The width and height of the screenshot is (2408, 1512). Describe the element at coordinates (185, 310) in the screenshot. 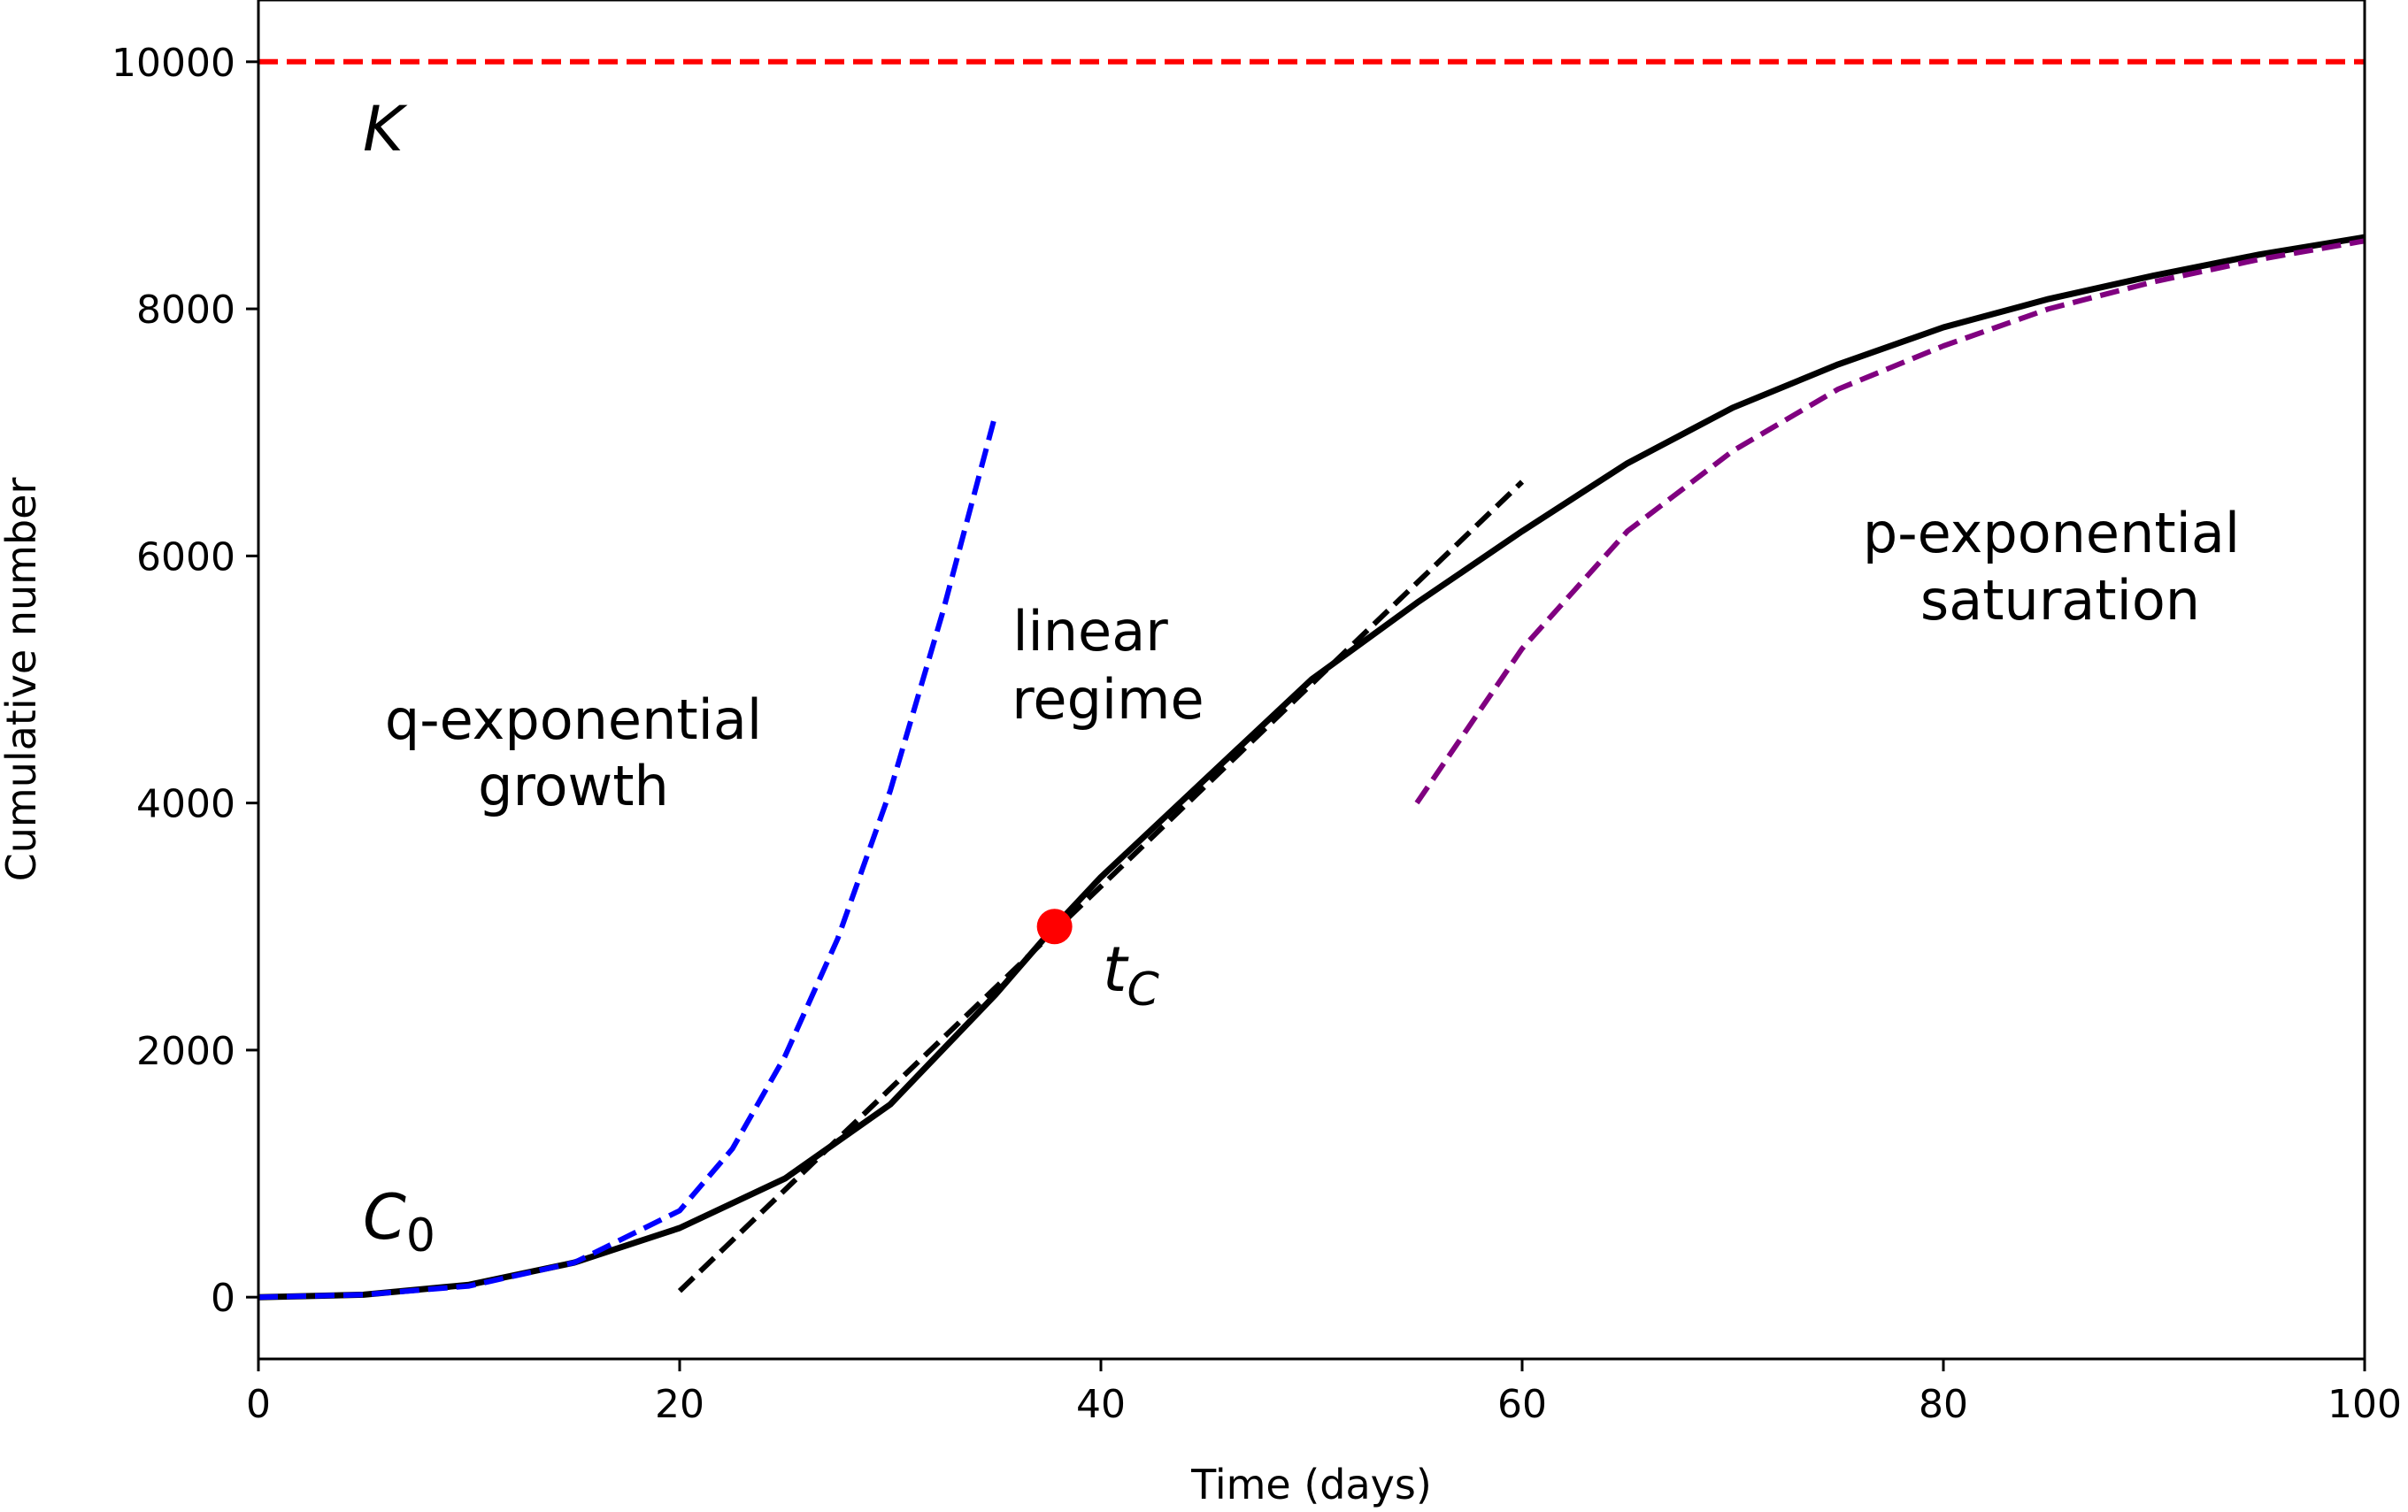

I see `y-tick-label: 8000` at that location.